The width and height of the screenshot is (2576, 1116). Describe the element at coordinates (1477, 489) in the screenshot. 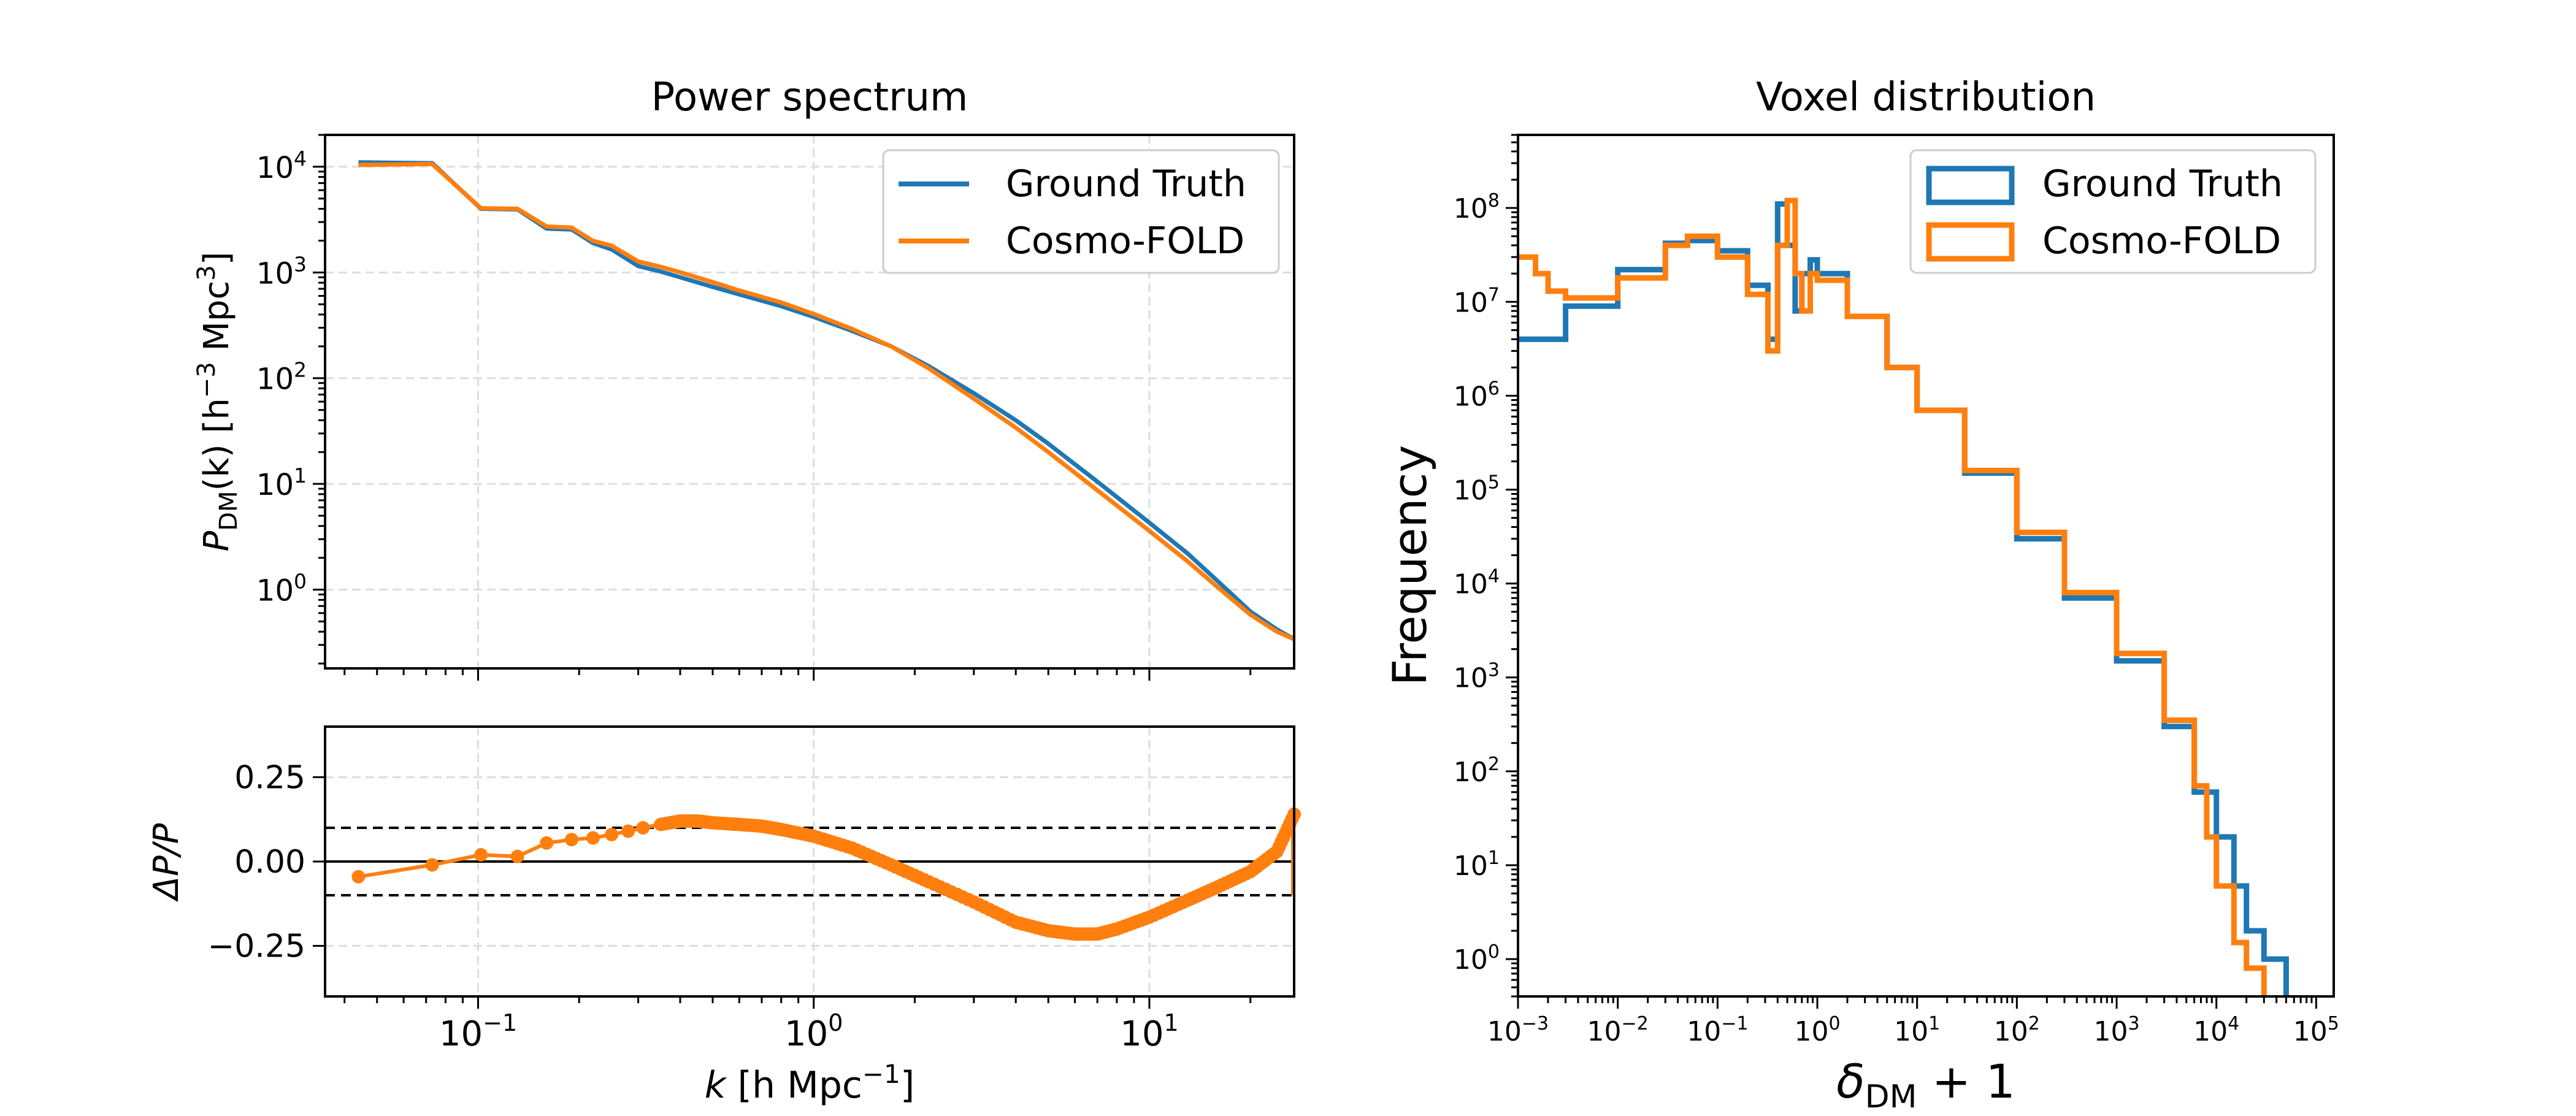

I see `y-tick-label: 10⁵` at that location.